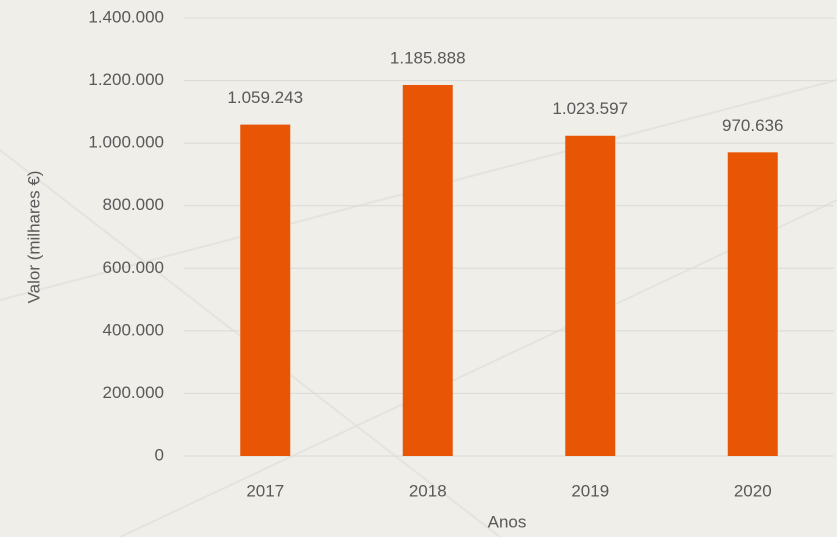 Image resolution: width=837 pixels, height=537 pixels. I want to click on x-tick-label: 2017, so click(265, 490).